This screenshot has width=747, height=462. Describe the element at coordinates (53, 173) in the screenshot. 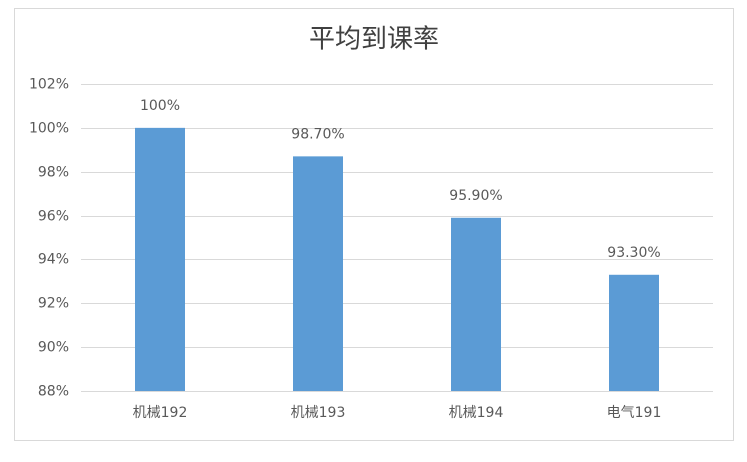

I see `y-tick-label: 98%` at that location.